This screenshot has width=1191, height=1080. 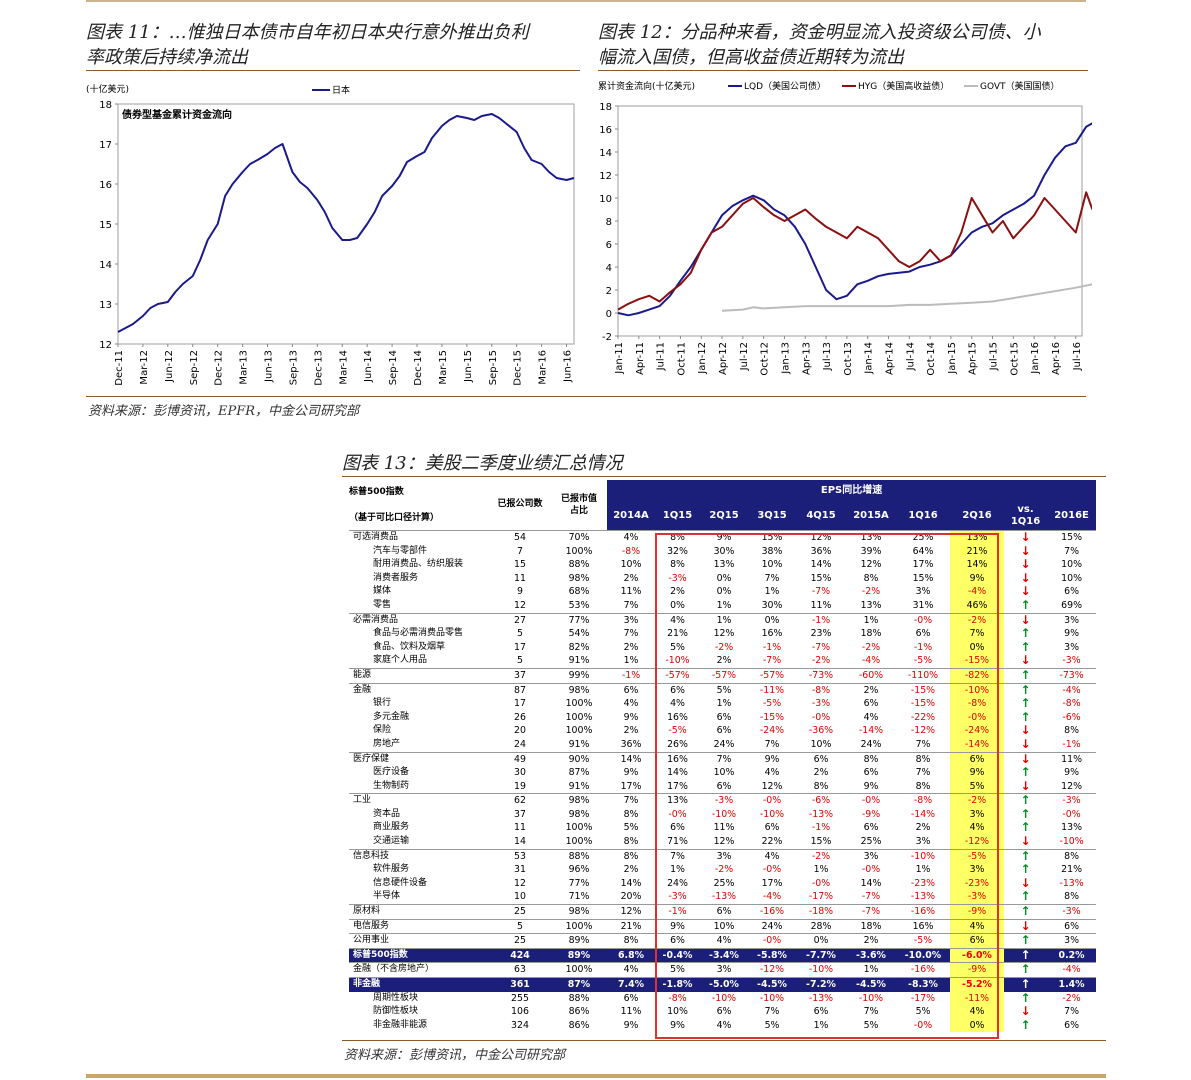 What do you see at coordinates (724, 551) in the screenshot?
I see `row-eps-2Q15: 30%` at bounding box center [724, 551].